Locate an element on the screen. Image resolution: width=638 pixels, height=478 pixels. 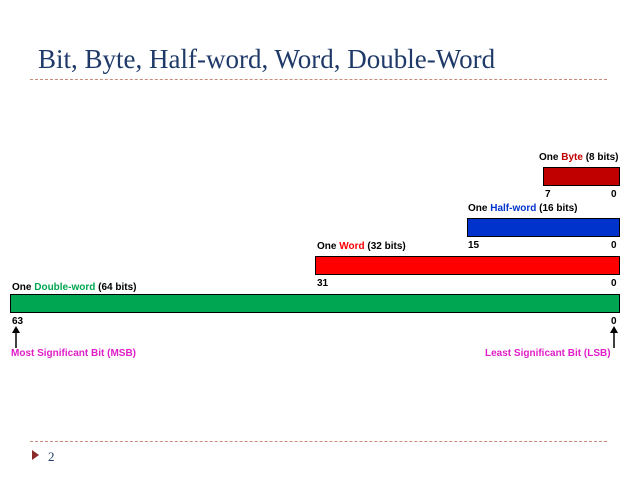
word-label: One Word (32 bits) is located at coordinates (361, 246).